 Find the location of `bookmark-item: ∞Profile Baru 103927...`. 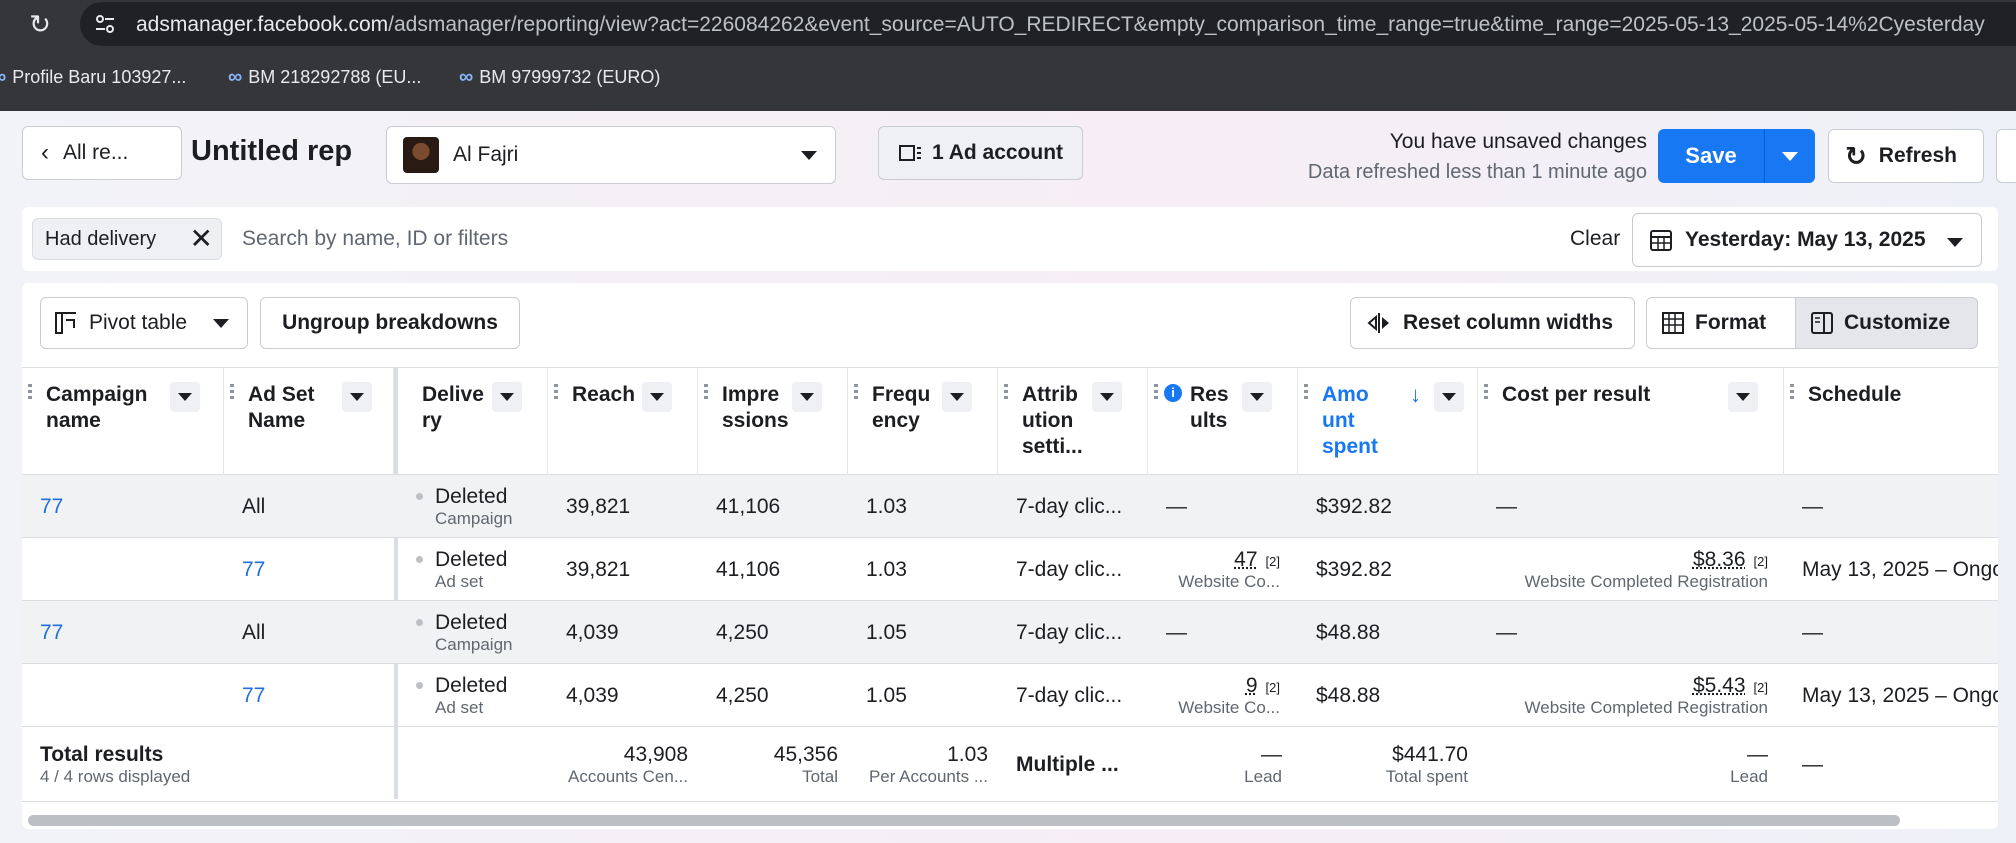

bookmark-item: ∞Profile Baru 103927... is located at coordinates (93, 77).